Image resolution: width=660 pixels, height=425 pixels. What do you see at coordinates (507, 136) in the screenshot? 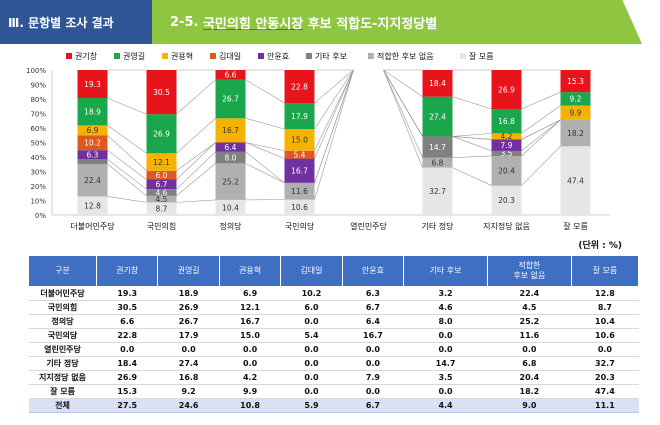
I see `bar-data-label: 4.2` at bounding box center [507, 136].